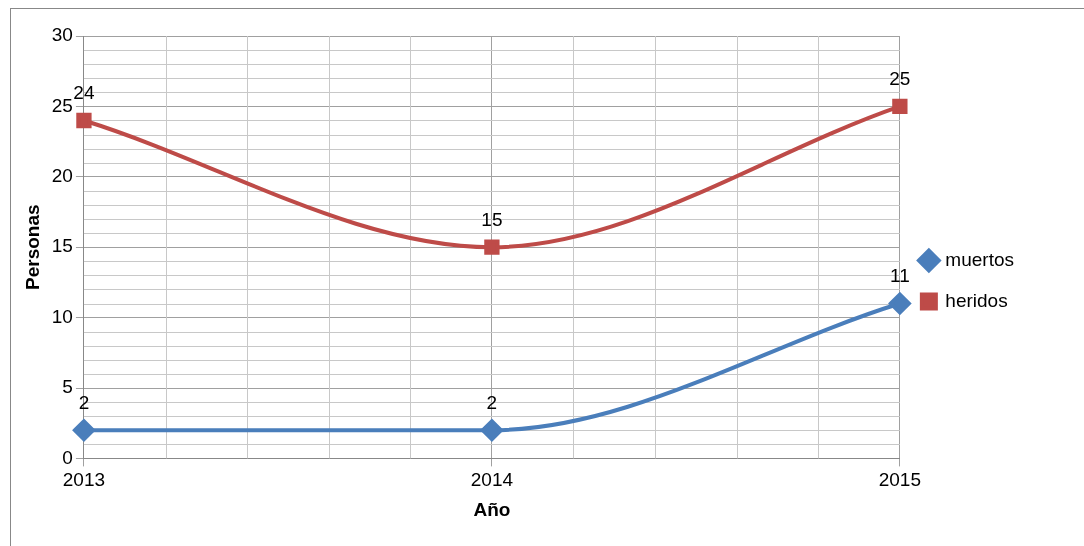  I want to click on y-tick-label: 30, so click(62, 35).